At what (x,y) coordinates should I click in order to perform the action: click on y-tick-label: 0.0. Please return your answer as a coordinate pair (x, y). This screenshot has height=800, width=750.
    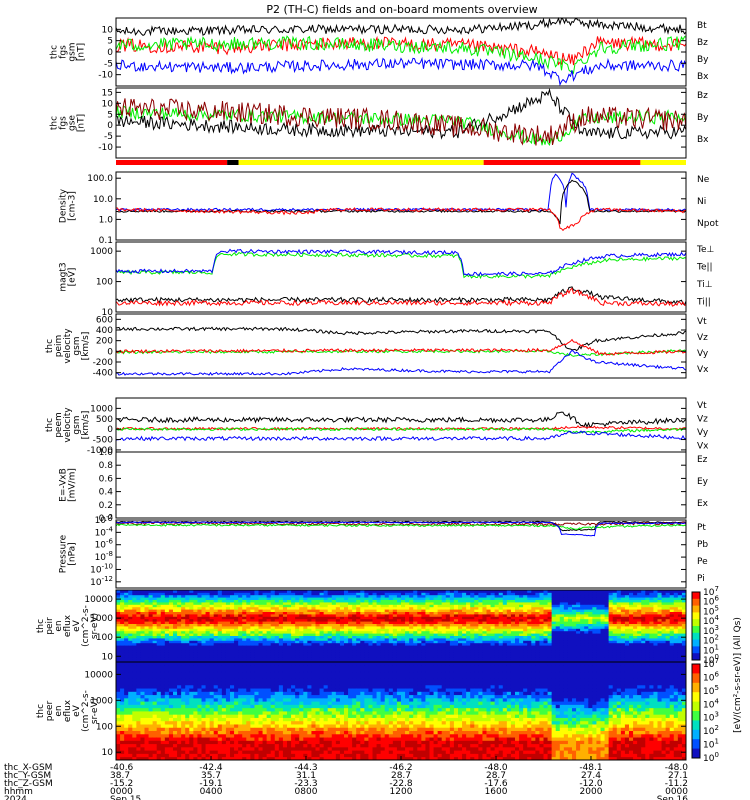
    Looking at the image, I should click on (106, 519).